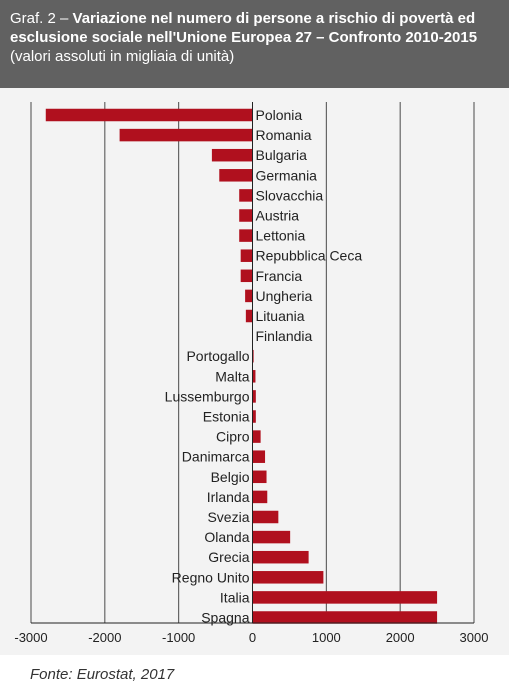 This screenshot has width=509, height=690. I want to click on category-label: Lituania, so click(280, 316).